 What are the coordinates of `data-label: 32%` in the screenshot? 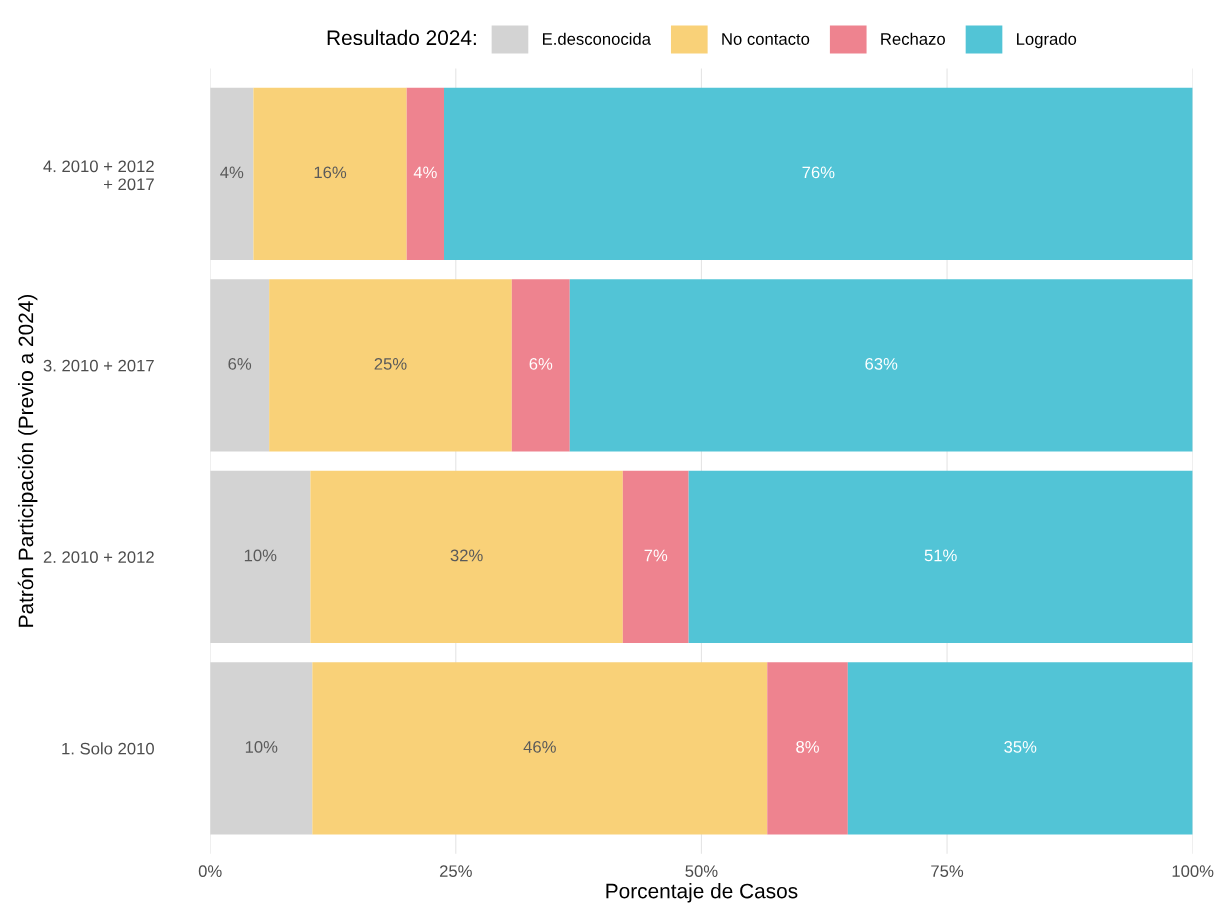 It's located at (466, 555).